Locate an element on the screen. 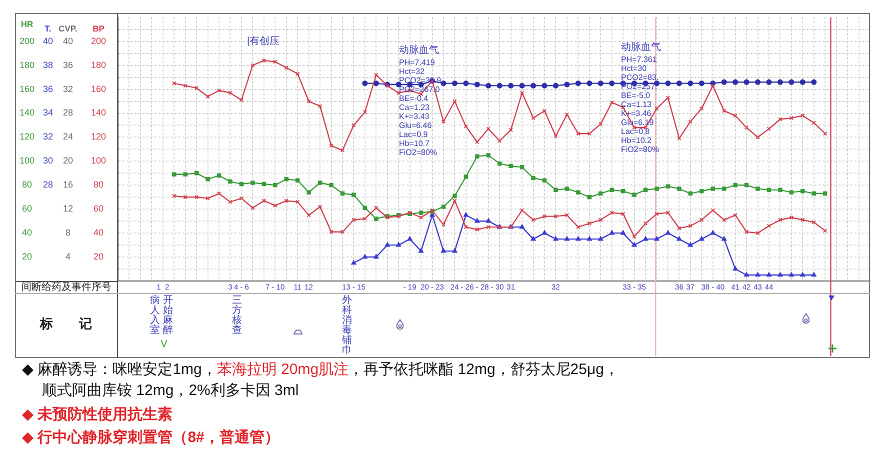 This screenshot has height=450, width=886. text: ◆ 麻醉诱导：咪唑安定1mg， is located at coordinates (119, 369).